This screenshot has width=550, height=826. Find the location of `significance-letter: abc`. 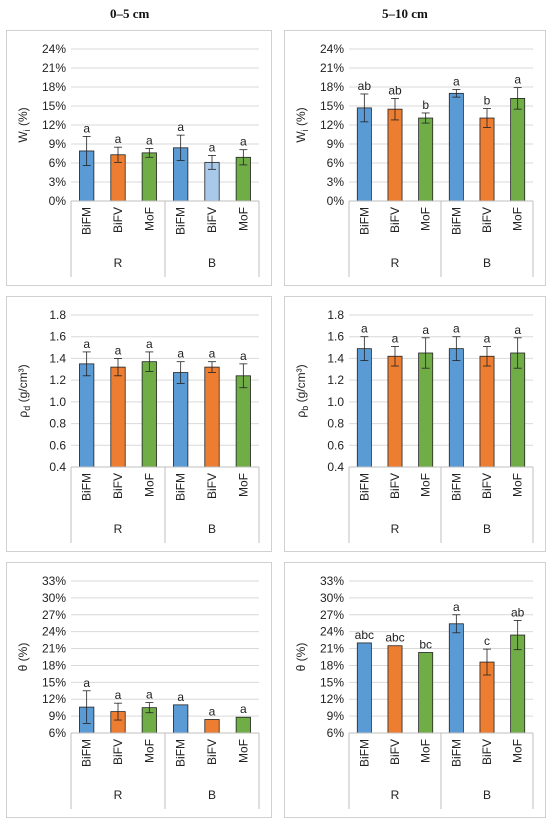

significance-letter: abc is located at coordinates (394, 638).